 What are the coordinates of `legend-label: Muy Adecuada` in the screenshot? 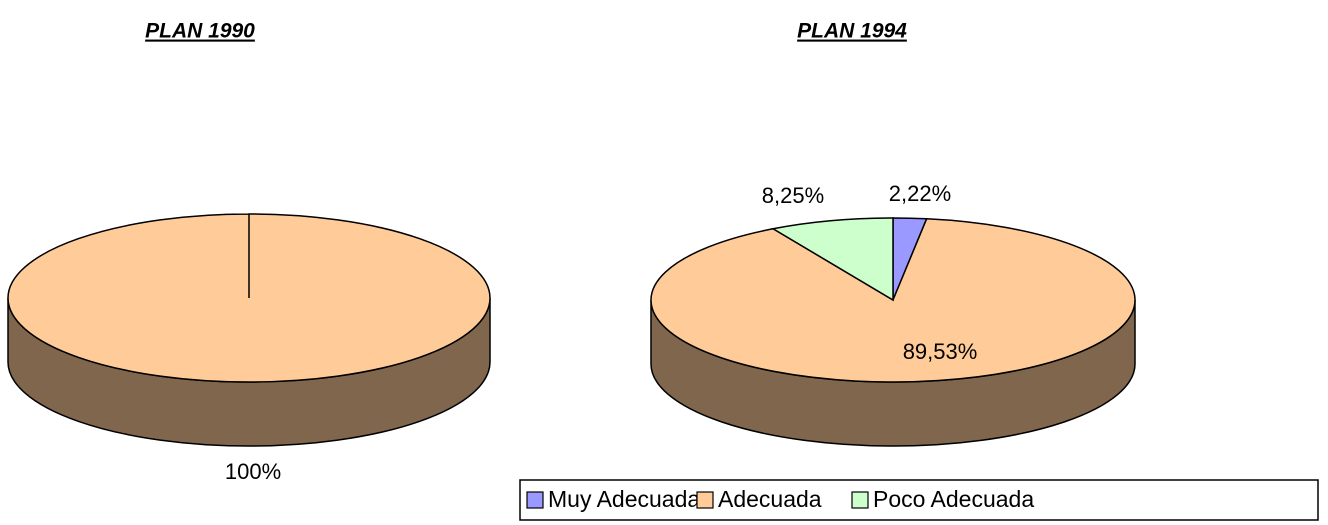 It's located at (624, 499).